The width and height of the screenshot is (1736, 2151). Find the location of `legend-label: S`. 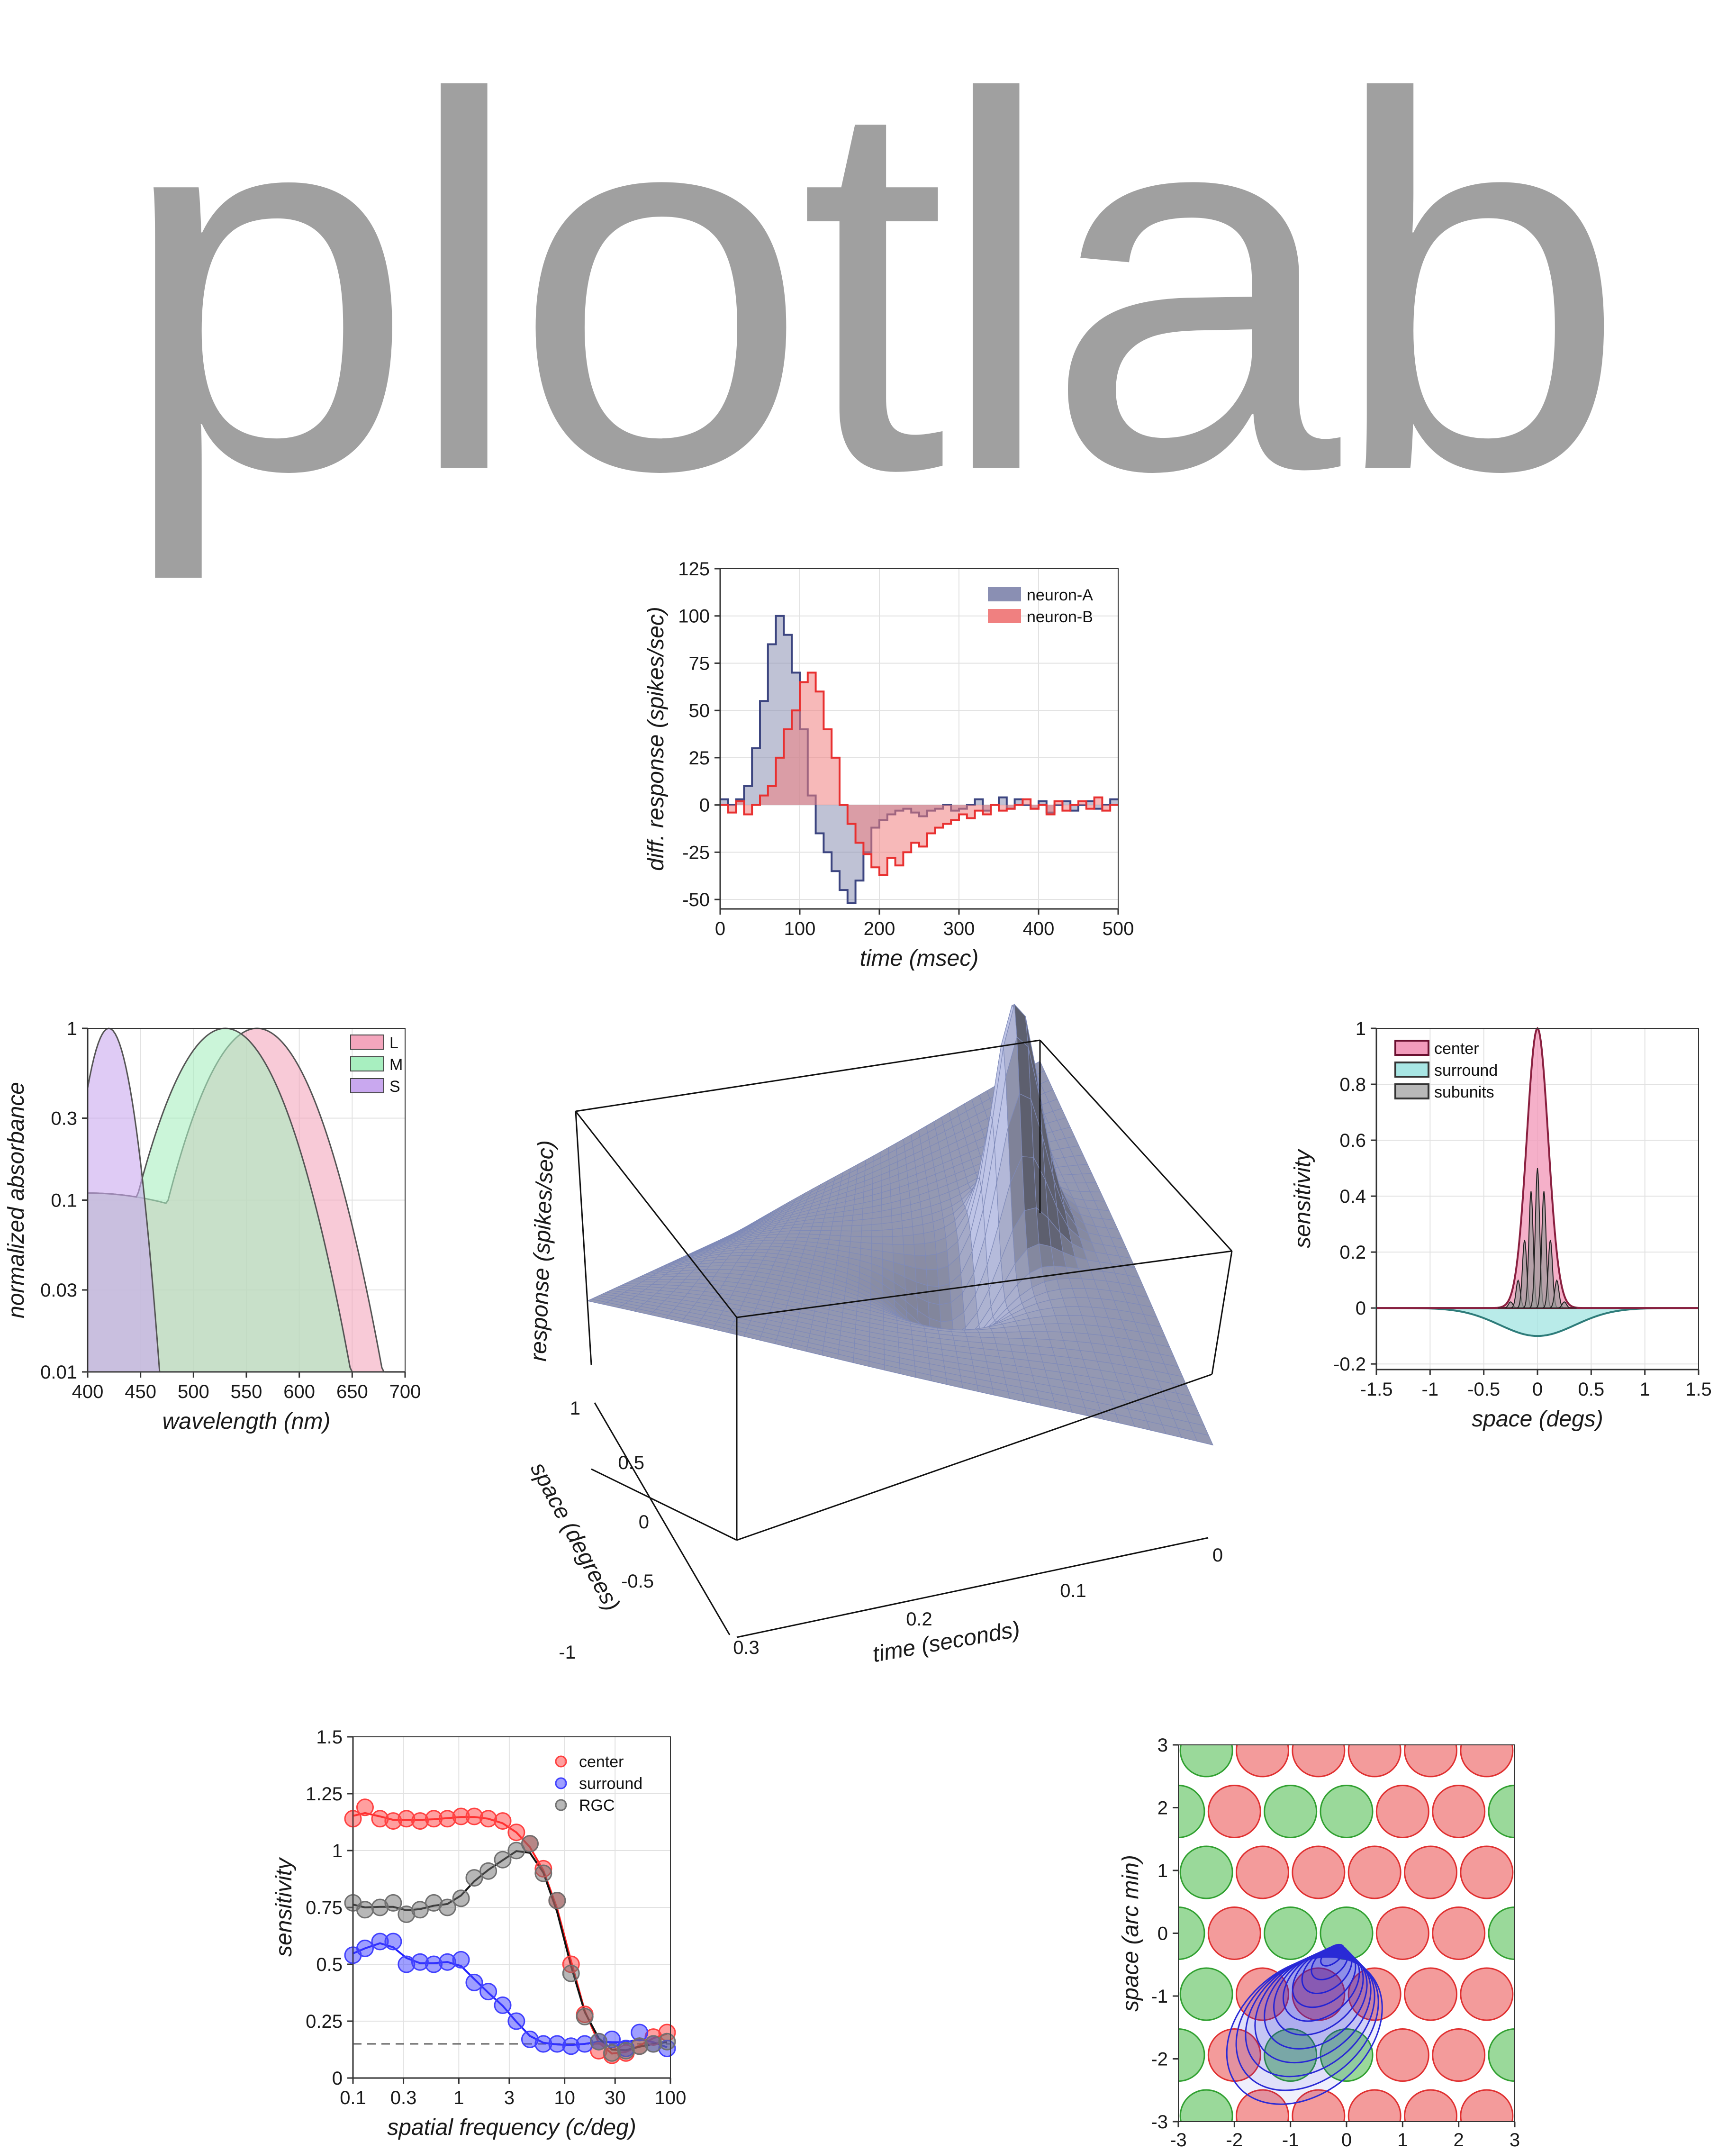

legend-label: S is located at coordinates (394, 1087).